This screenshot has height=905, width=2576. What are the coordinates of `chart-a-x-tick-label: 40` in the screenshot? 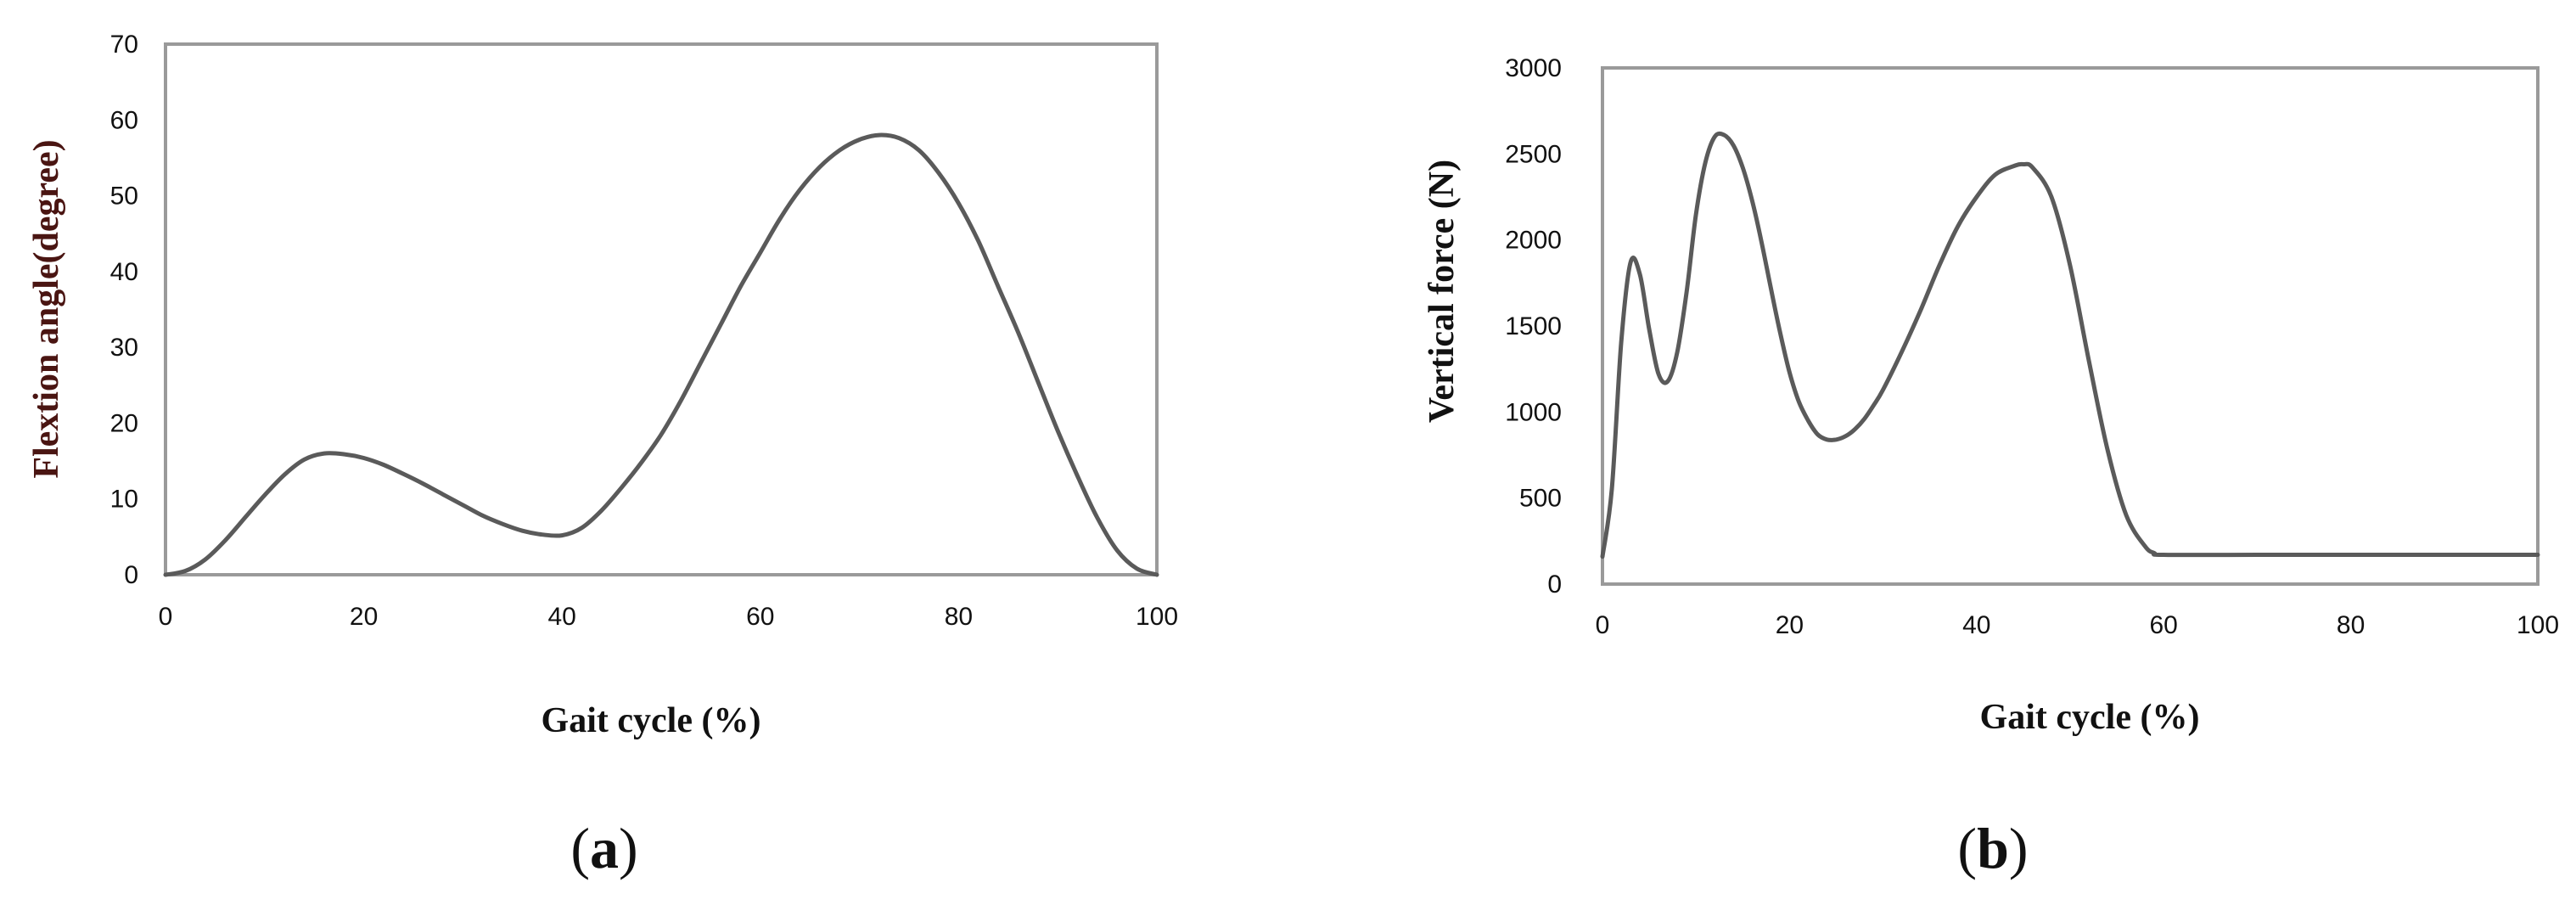 It's located at (562, 617).